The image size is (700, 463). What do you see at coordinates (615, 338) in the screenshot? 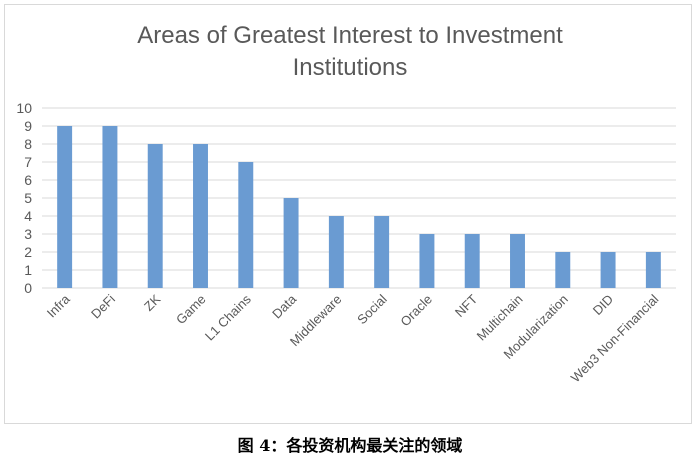
I see `x-tick-label: Web3 Non-Financial` at bounding box center [615, 338].